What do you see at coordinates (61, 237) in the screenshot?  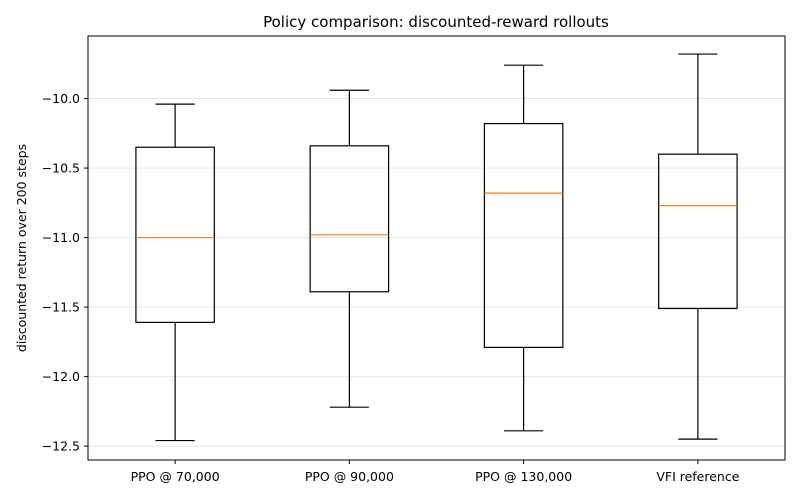 I see `y-tick-label: −11.0` at bounding box center [61, 237].